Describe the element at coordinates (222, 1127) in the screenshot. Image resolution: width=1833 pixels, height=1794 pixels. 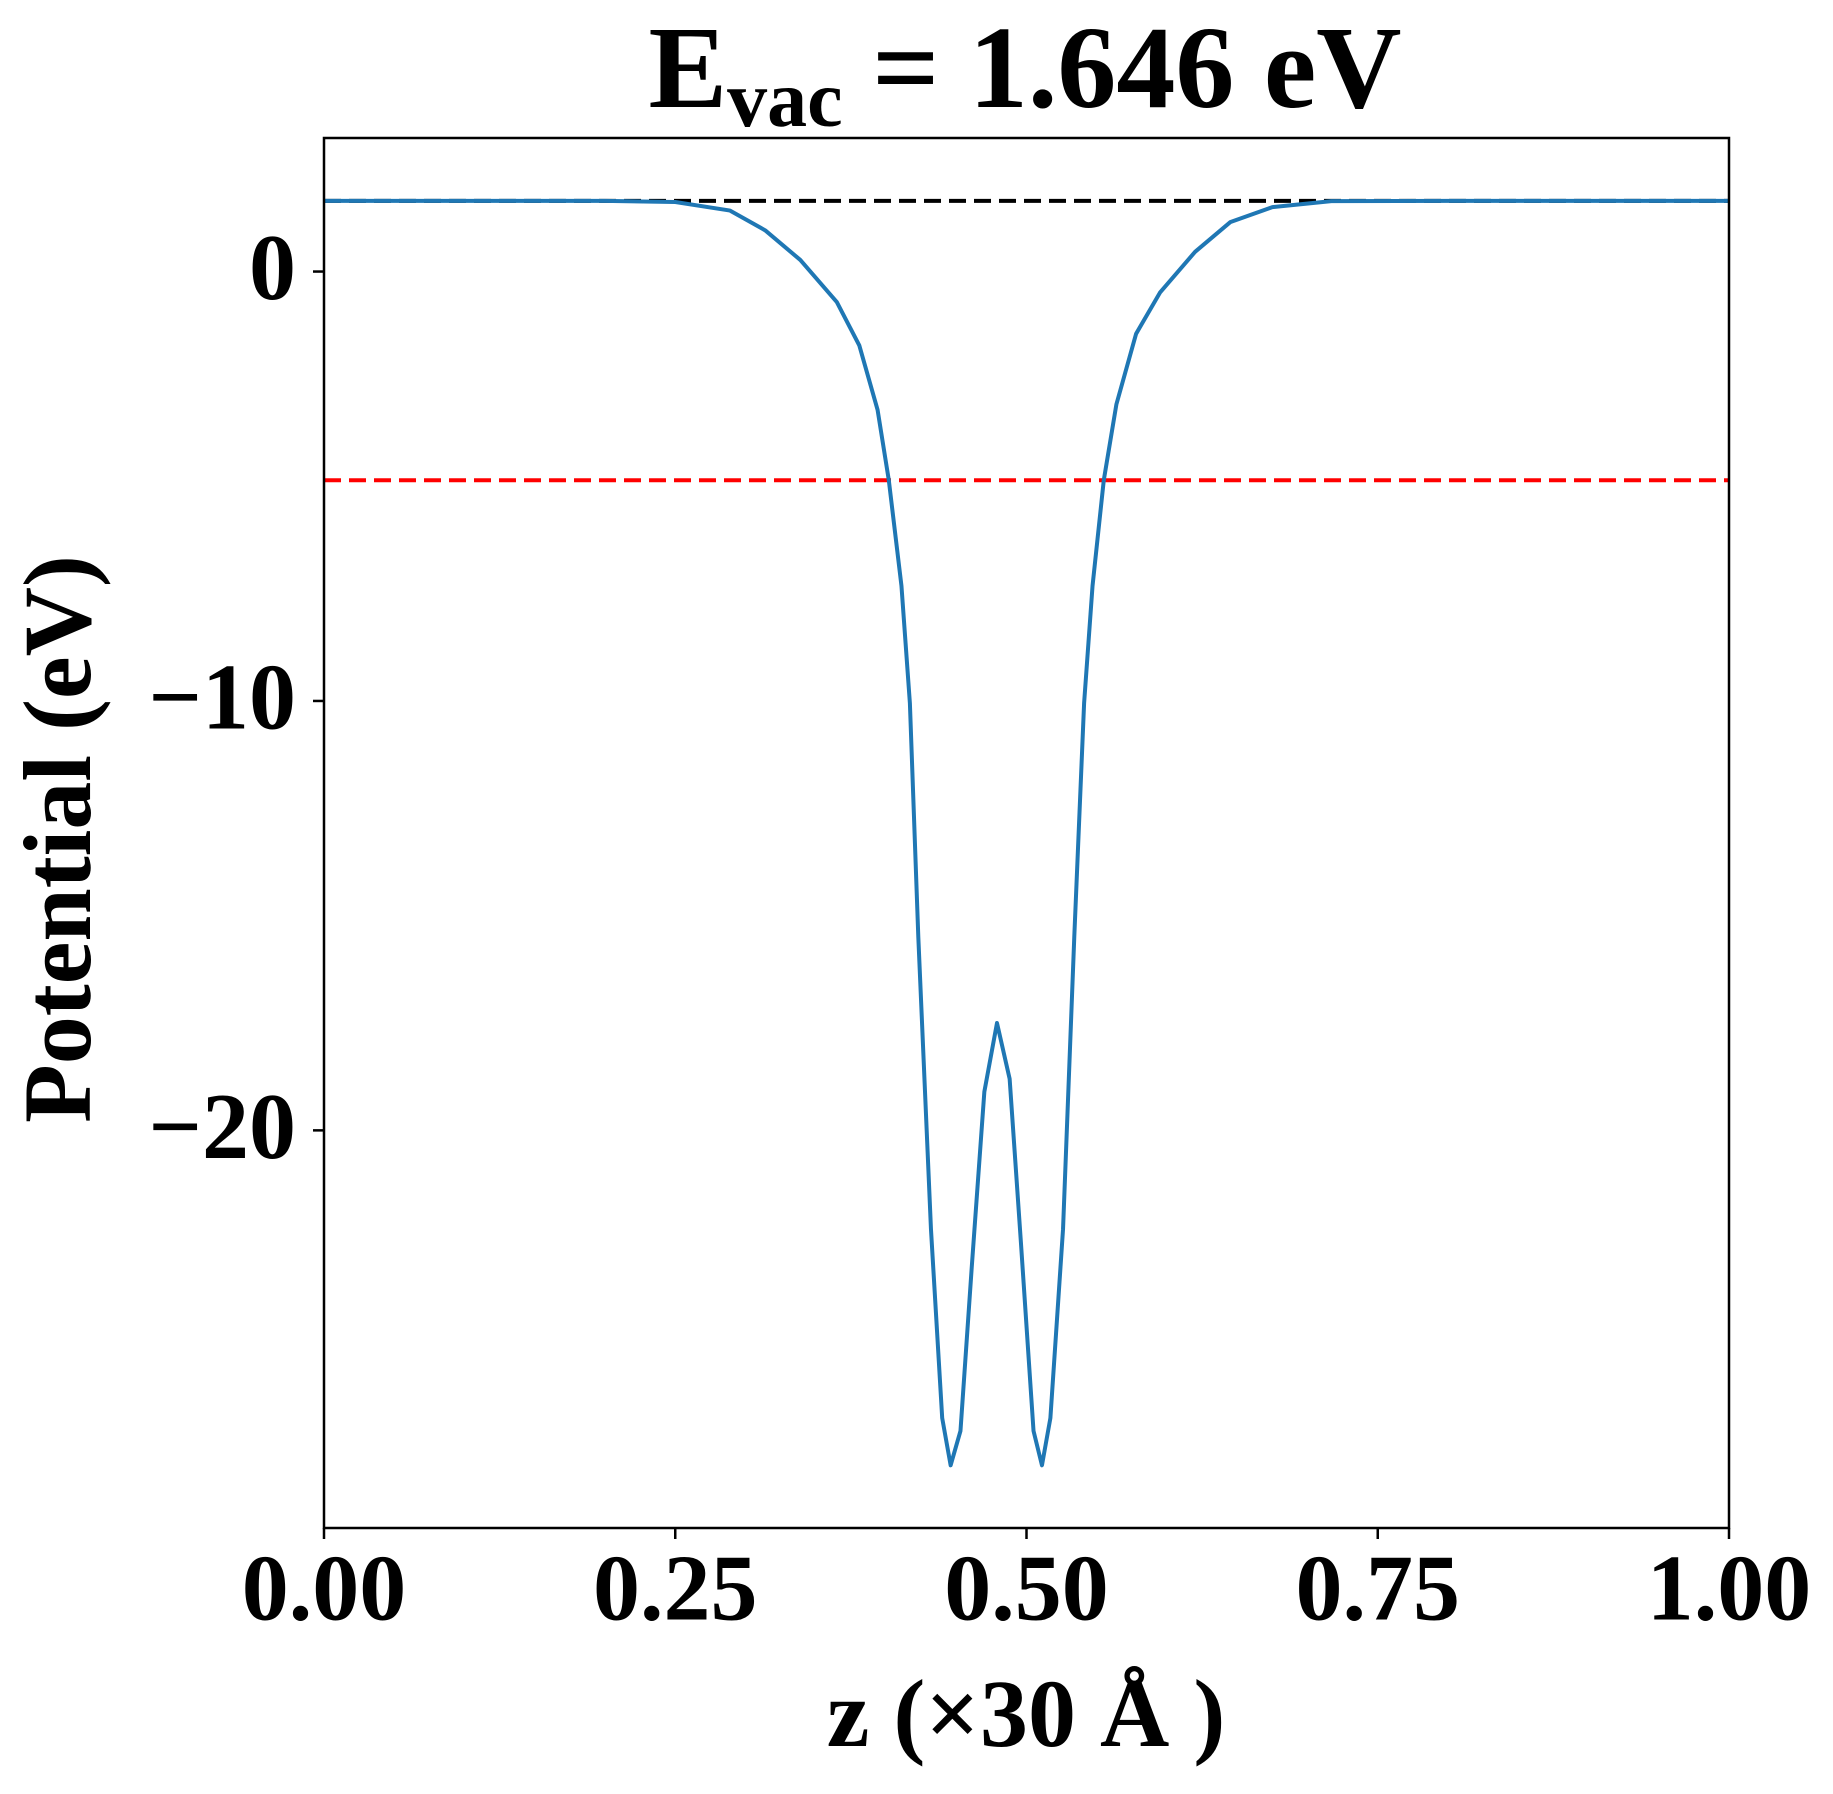
I see `y-tick-label: −20` at that location.